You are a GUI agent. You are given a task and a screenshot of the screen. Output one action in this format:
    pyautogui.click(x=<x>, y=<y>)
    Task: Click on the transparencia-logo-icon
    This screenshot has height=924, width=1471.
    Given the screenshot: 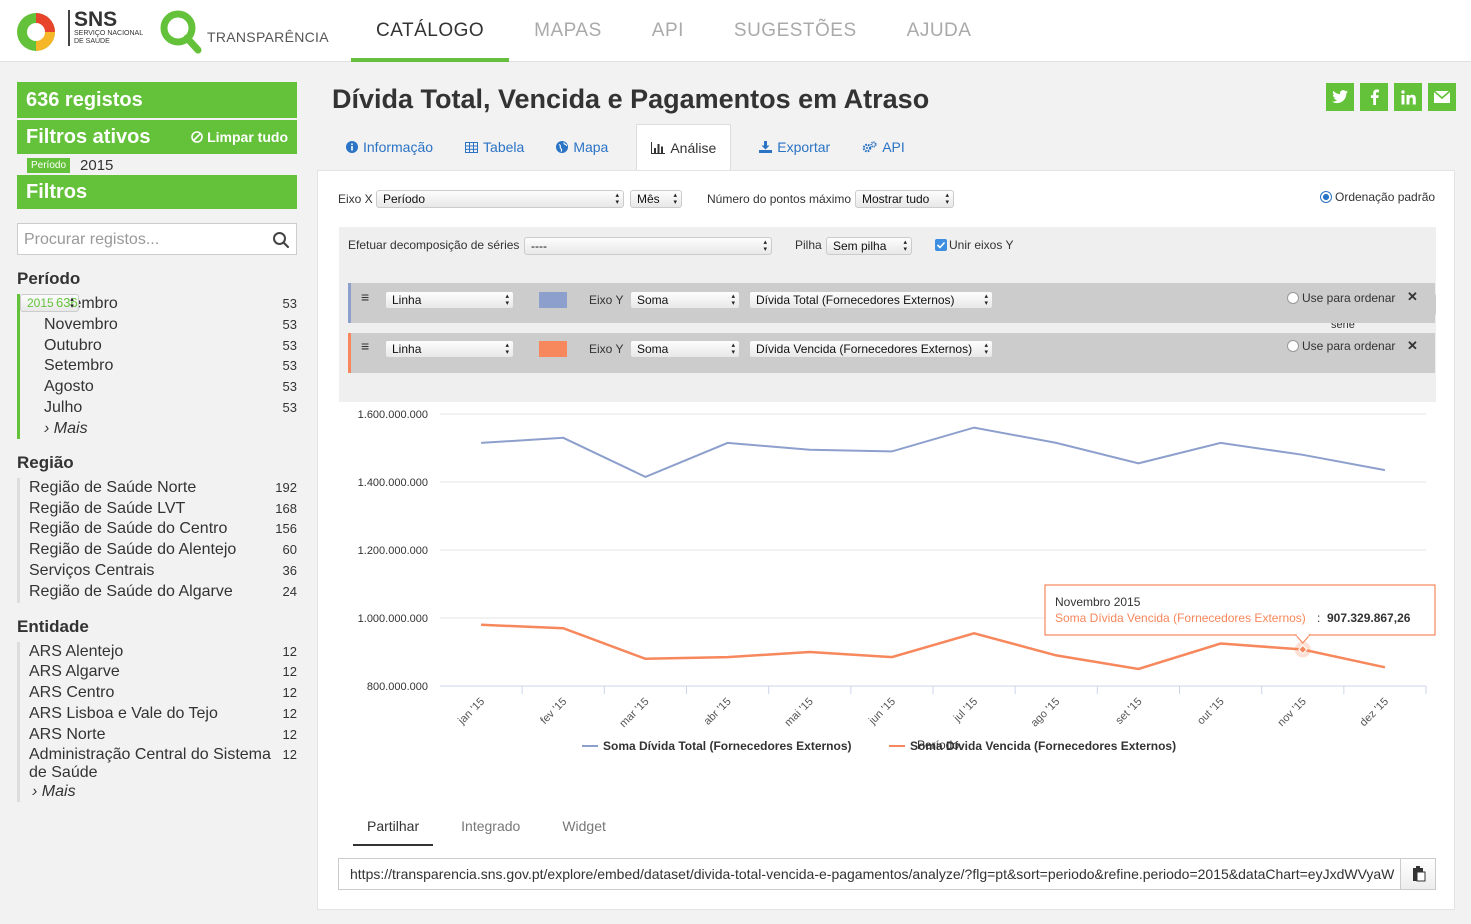 What is the action you would take?
    pyautogui.click(x=181, y=32)
    